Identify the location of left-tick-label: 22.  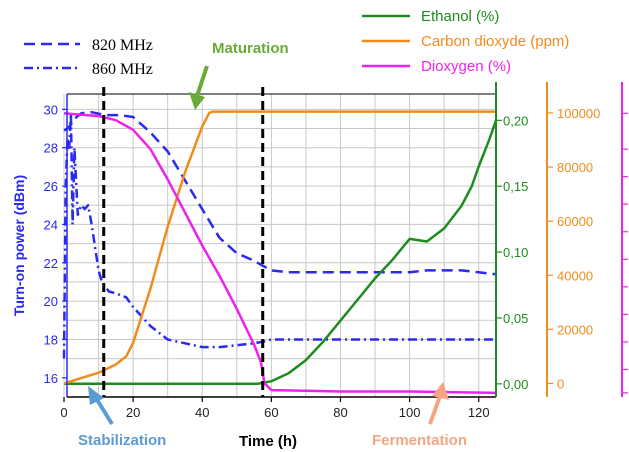
(51, 263).